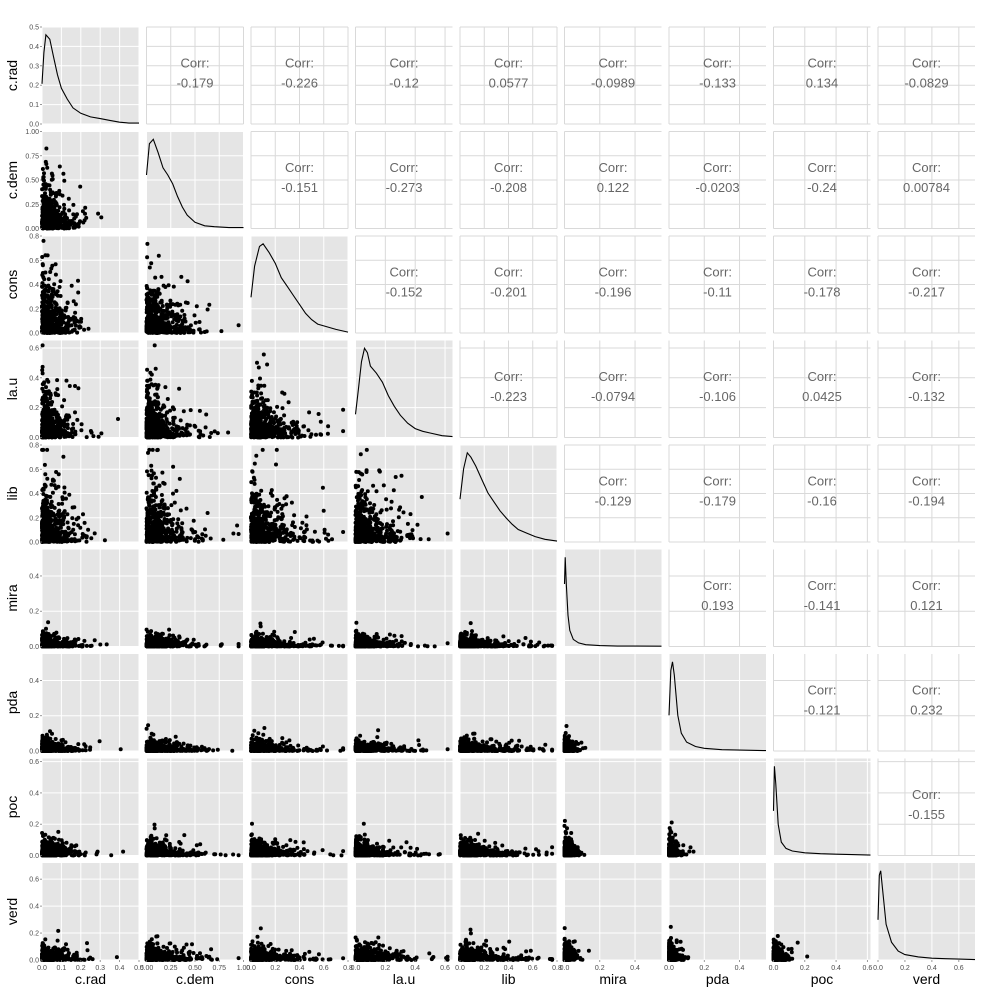  What do you see at coordinates (72, 181) in the screenshot?
I see `panel-c-dem-vs-c-rad: 0.000.250.500.751.00c.dem` at bounding box center [72, 181].